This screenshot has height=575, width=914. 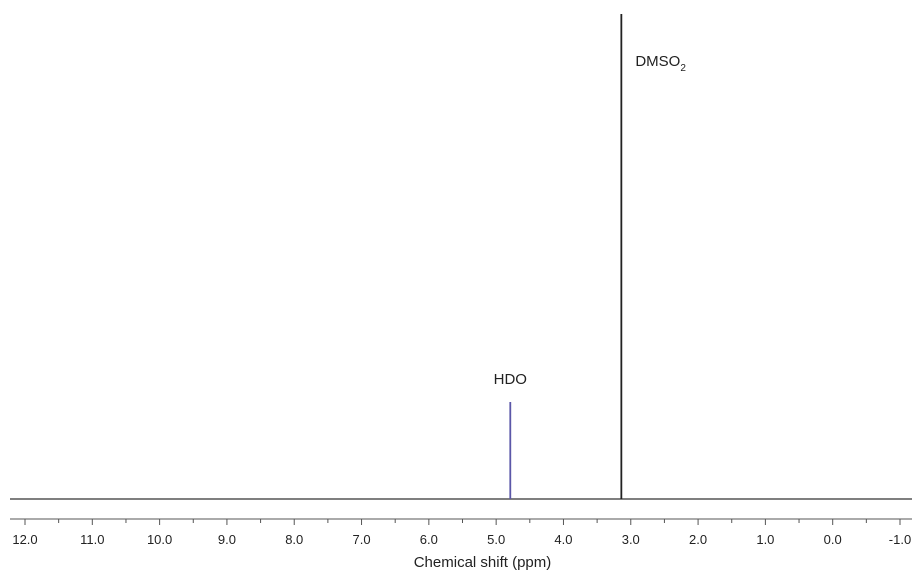 I want to click on peak-labels: HDO DMSO2, so click(x=590, y=220).